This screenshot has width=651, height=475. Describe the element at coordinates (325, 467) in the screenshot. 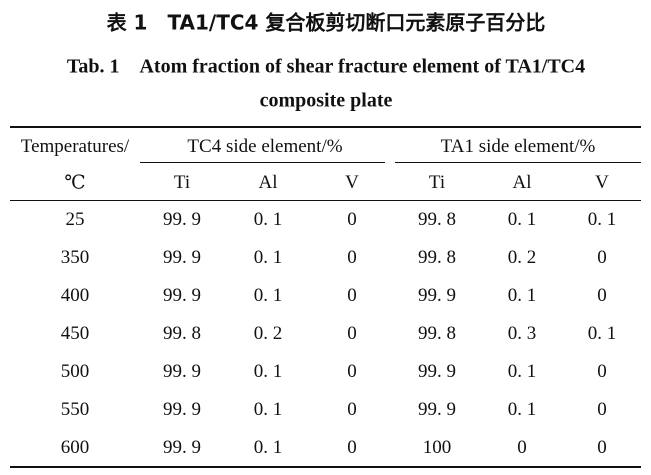

I see `bottom-rule` at that location.